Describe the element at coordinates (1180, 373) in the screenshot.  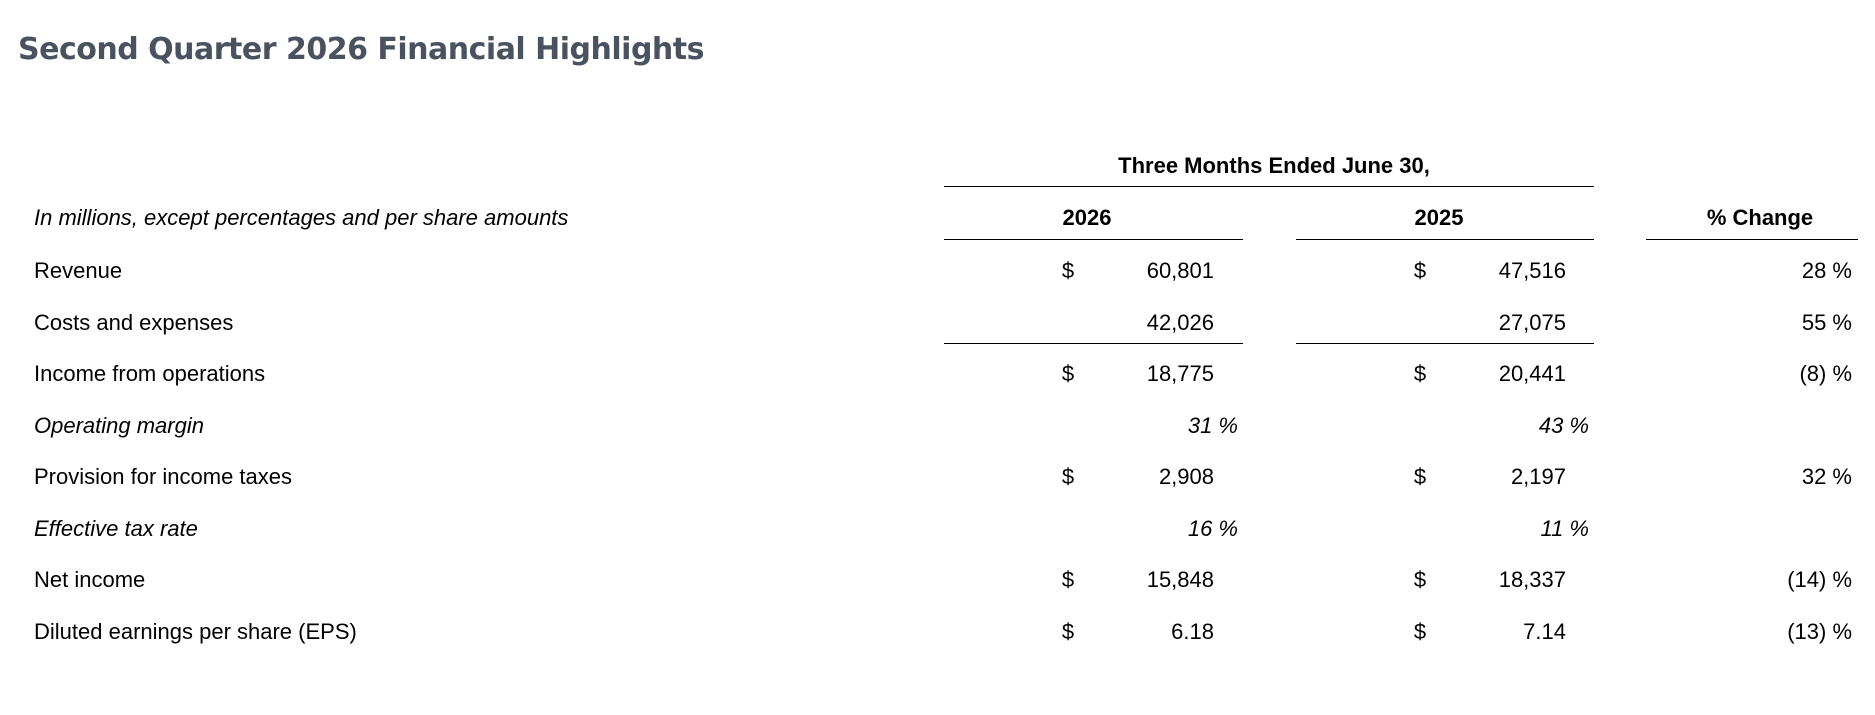
I see `value-2026: 18,775` at that location.